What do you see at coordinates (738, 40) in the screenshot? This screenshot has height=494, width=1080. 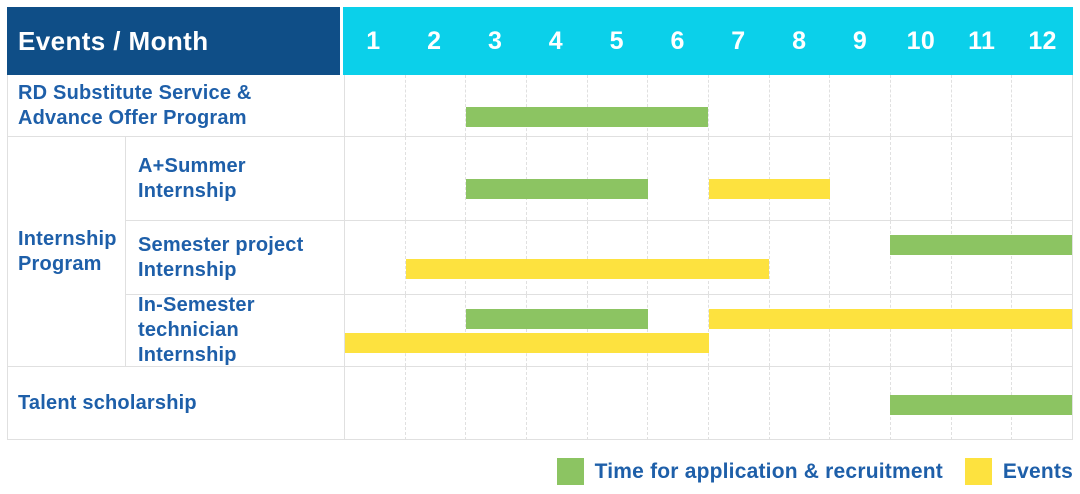 I see `month-header-7: 7` at bounding box center [738, 40].